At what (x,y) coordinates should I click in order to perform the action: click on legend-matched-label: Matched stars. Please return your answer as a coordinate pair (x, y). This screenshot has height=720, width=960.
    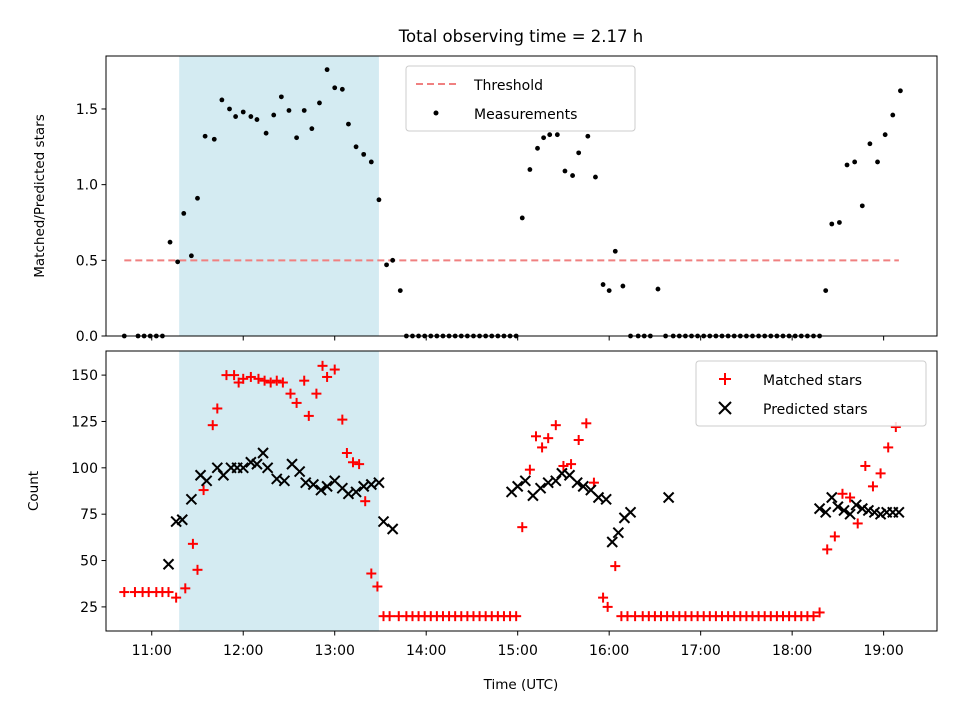
    Looking at the image, I should click on (812, 381).